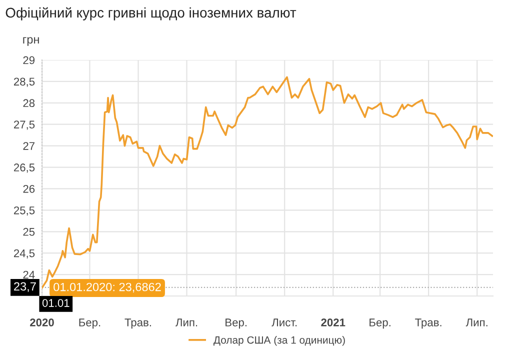 Image resolution: width=515 pixels, height=350 pixels. What do you see at coordinates (29, 188) in the screenshot?
I see `y-tick-label: 26` at bounding box center [29, 188].